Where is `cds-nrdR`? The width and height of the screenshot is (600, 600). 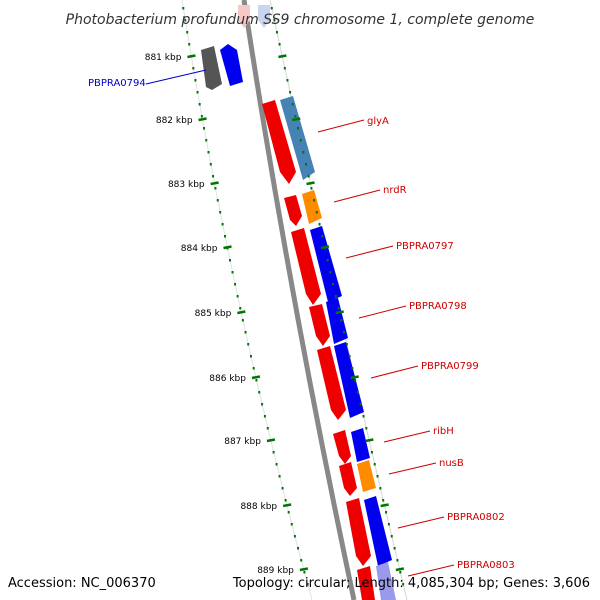
cds-nrdR is located at coordinates (312, 207).